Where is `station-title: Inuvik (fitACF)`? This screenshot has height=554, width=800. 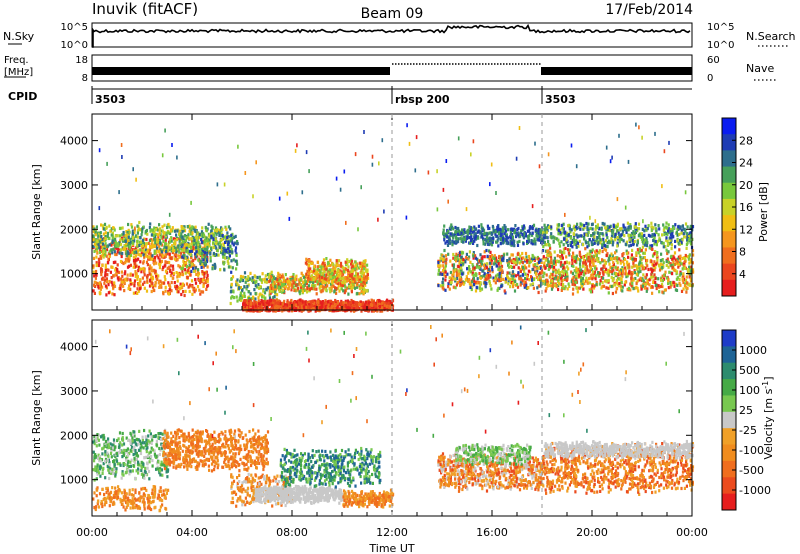
station-title: Inuvik (fitACF) is located at coordinates (145, 9).